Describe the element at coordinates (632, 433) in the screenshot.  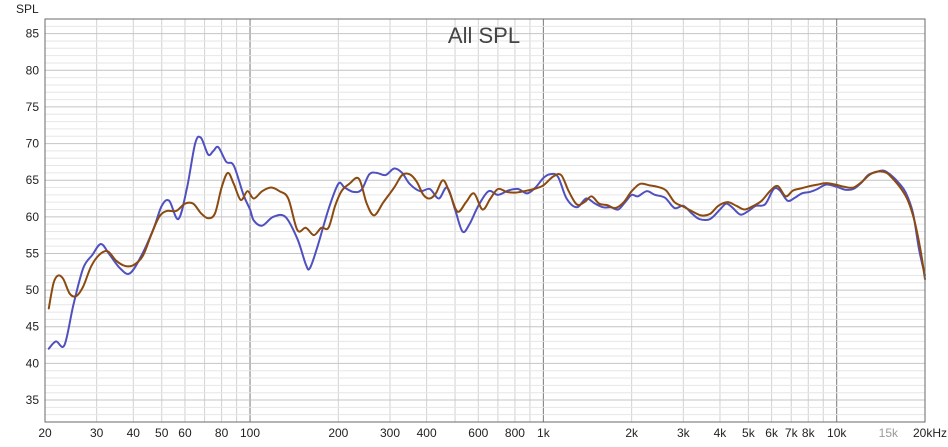
I see `x-tick-label: 2k` at that location.